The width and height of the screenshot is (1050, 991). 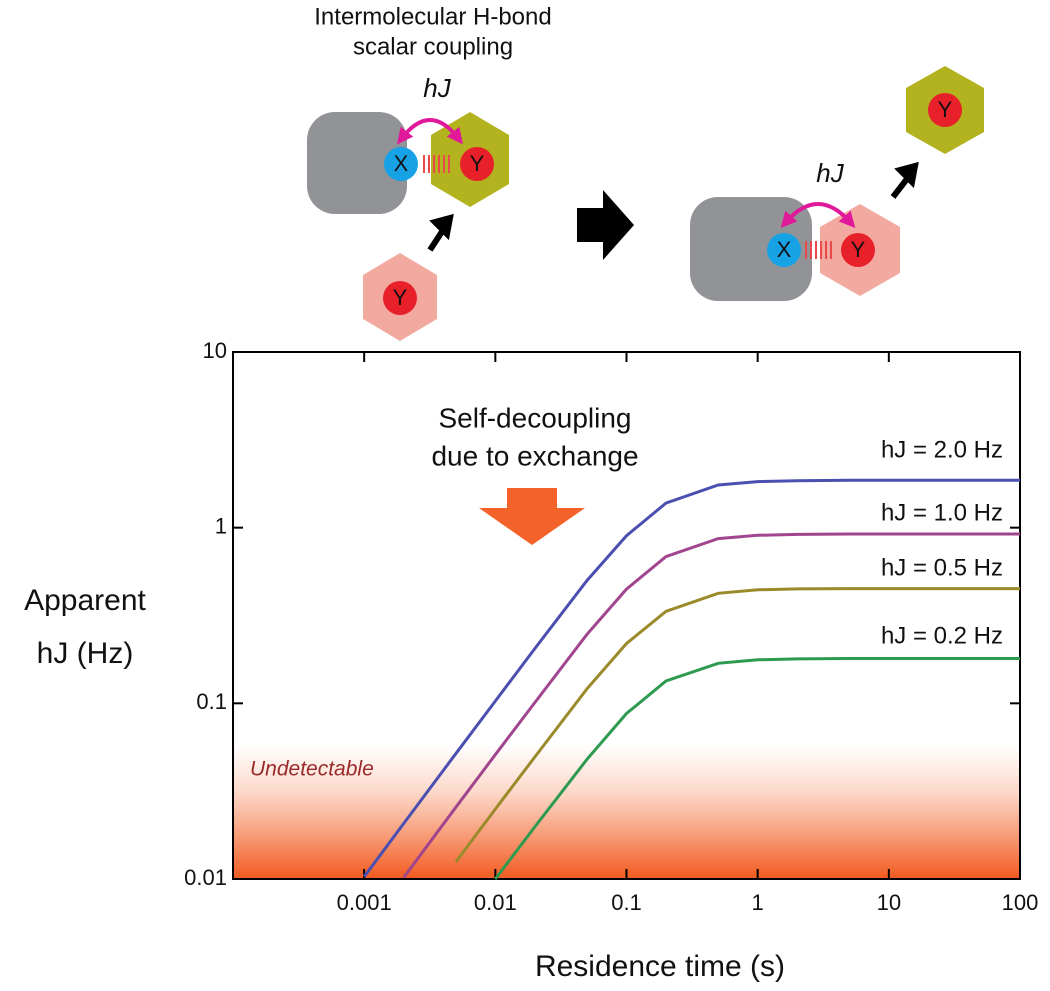 I want to click on x-tick-label: 0.1, so click(x=626, y=902).